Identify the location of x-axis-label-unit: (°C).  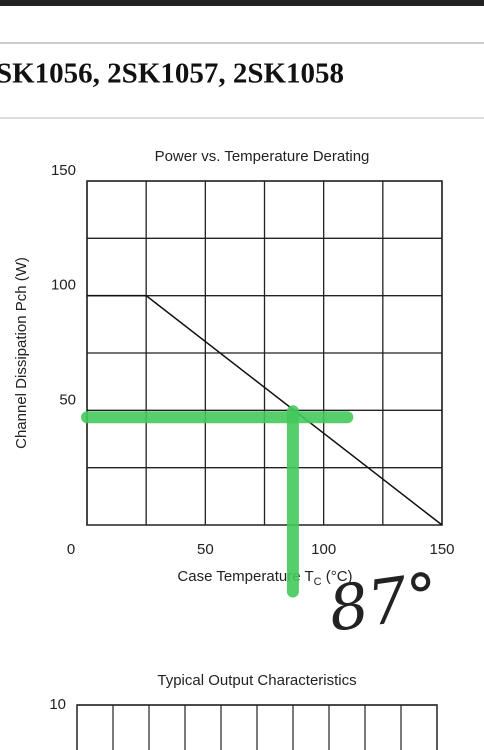
(337, 576).